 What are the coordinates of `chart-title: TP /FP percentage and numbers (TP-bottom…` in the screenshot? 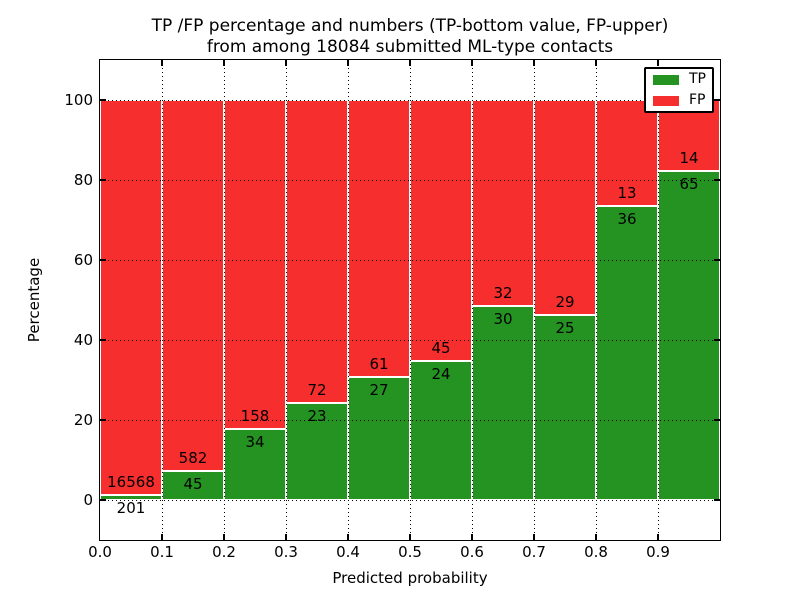 It's located at (410, 37).